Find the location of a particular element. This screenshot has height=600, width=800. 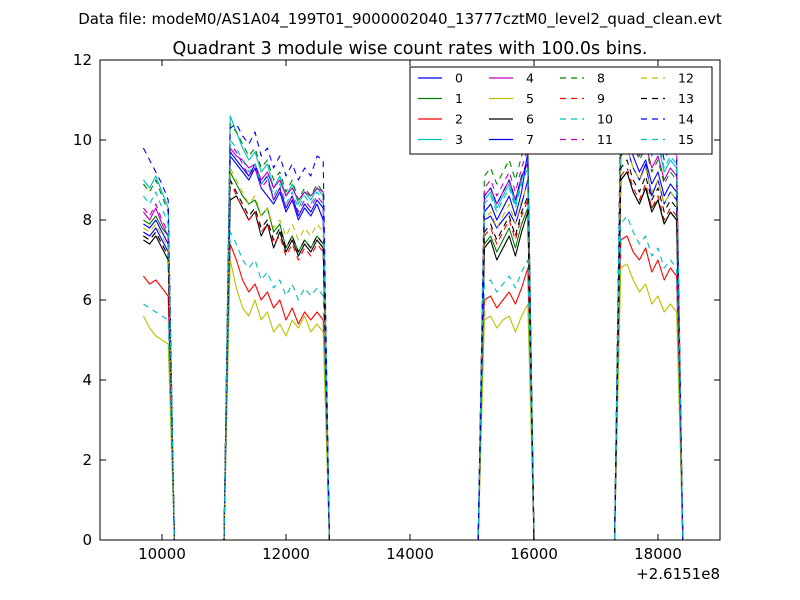

x-tick-label: 14000 is located at coordinates (410, 554).